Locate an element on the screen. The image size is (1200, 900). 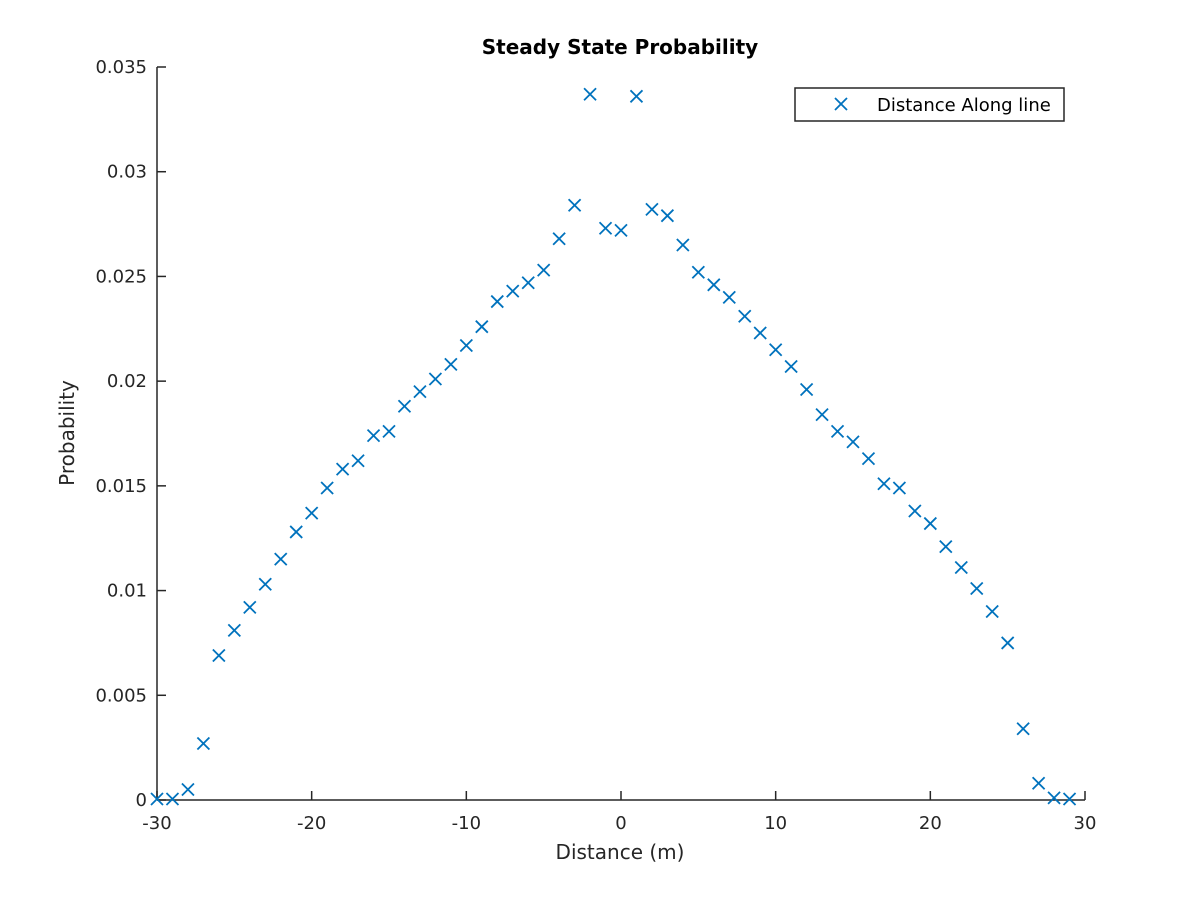
x-tick-label: 30 is located at coordinates (1085, 823).